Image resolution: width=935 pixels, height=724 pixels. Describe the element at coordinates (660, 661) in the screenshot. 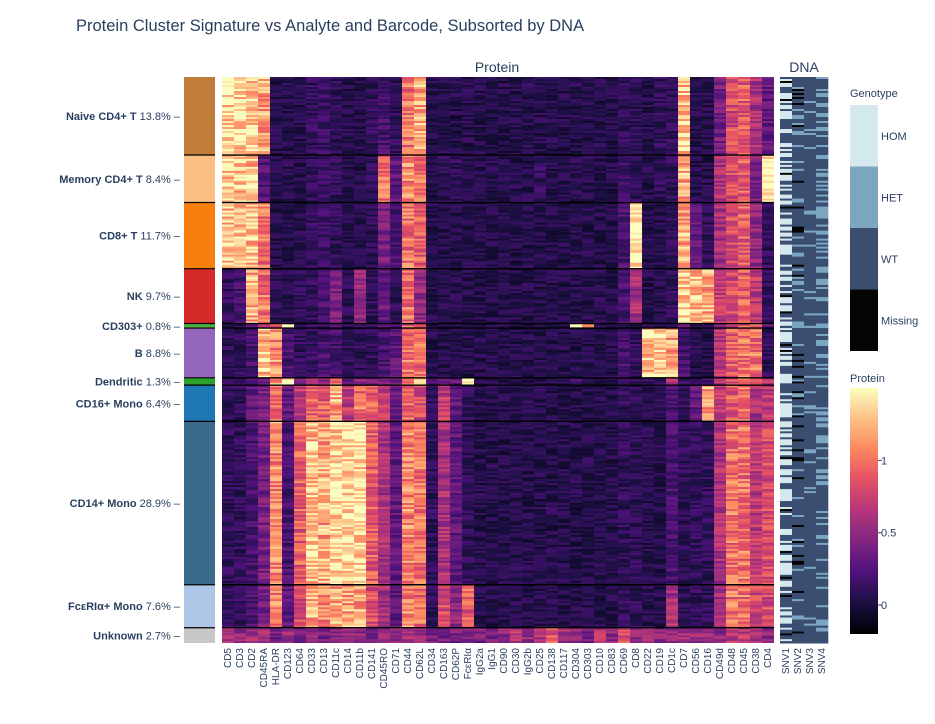

I see `protein-tick-label: CD19` at that location.